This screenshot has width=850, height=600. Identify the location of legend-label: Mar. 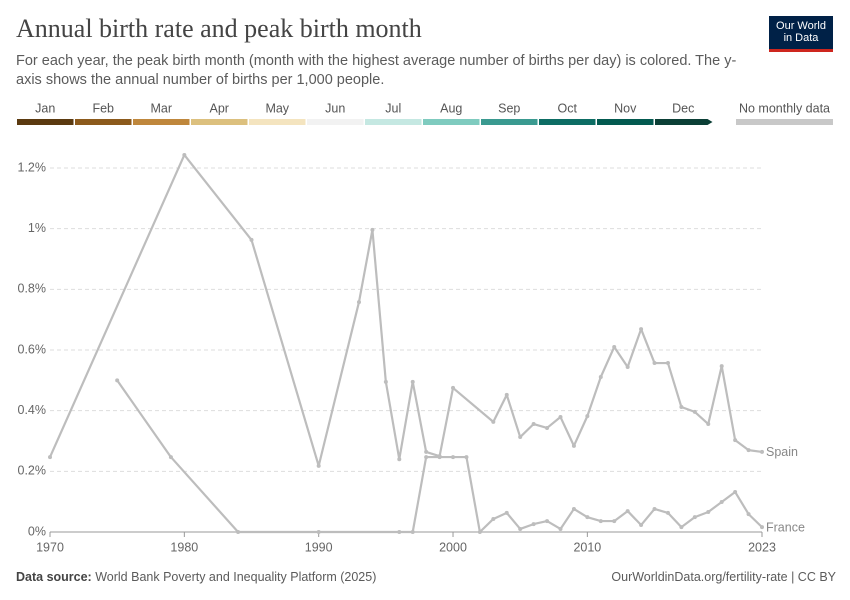
(161, 108).